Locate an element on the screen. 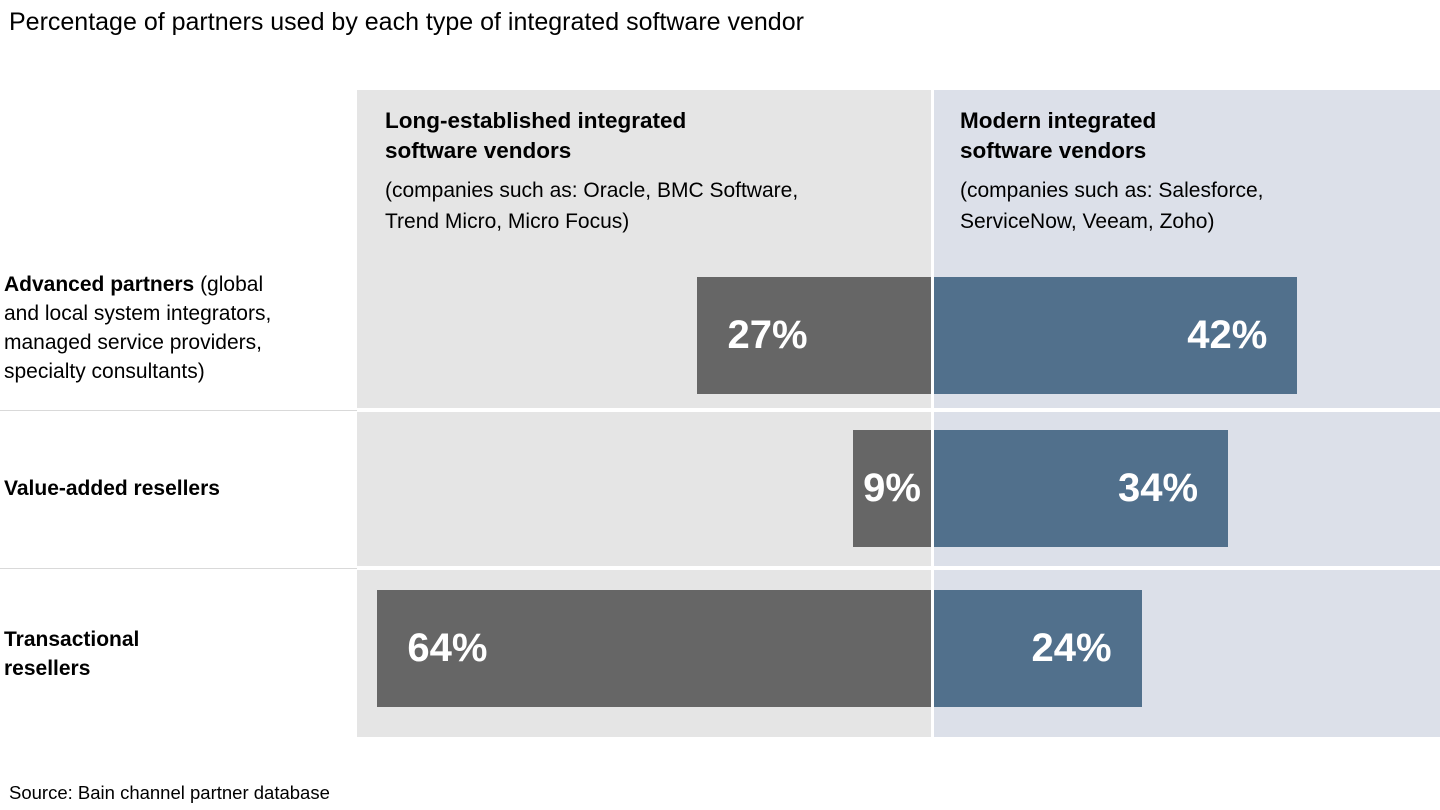  bar-value-label: 24% is located at coordinates (1071, 648).